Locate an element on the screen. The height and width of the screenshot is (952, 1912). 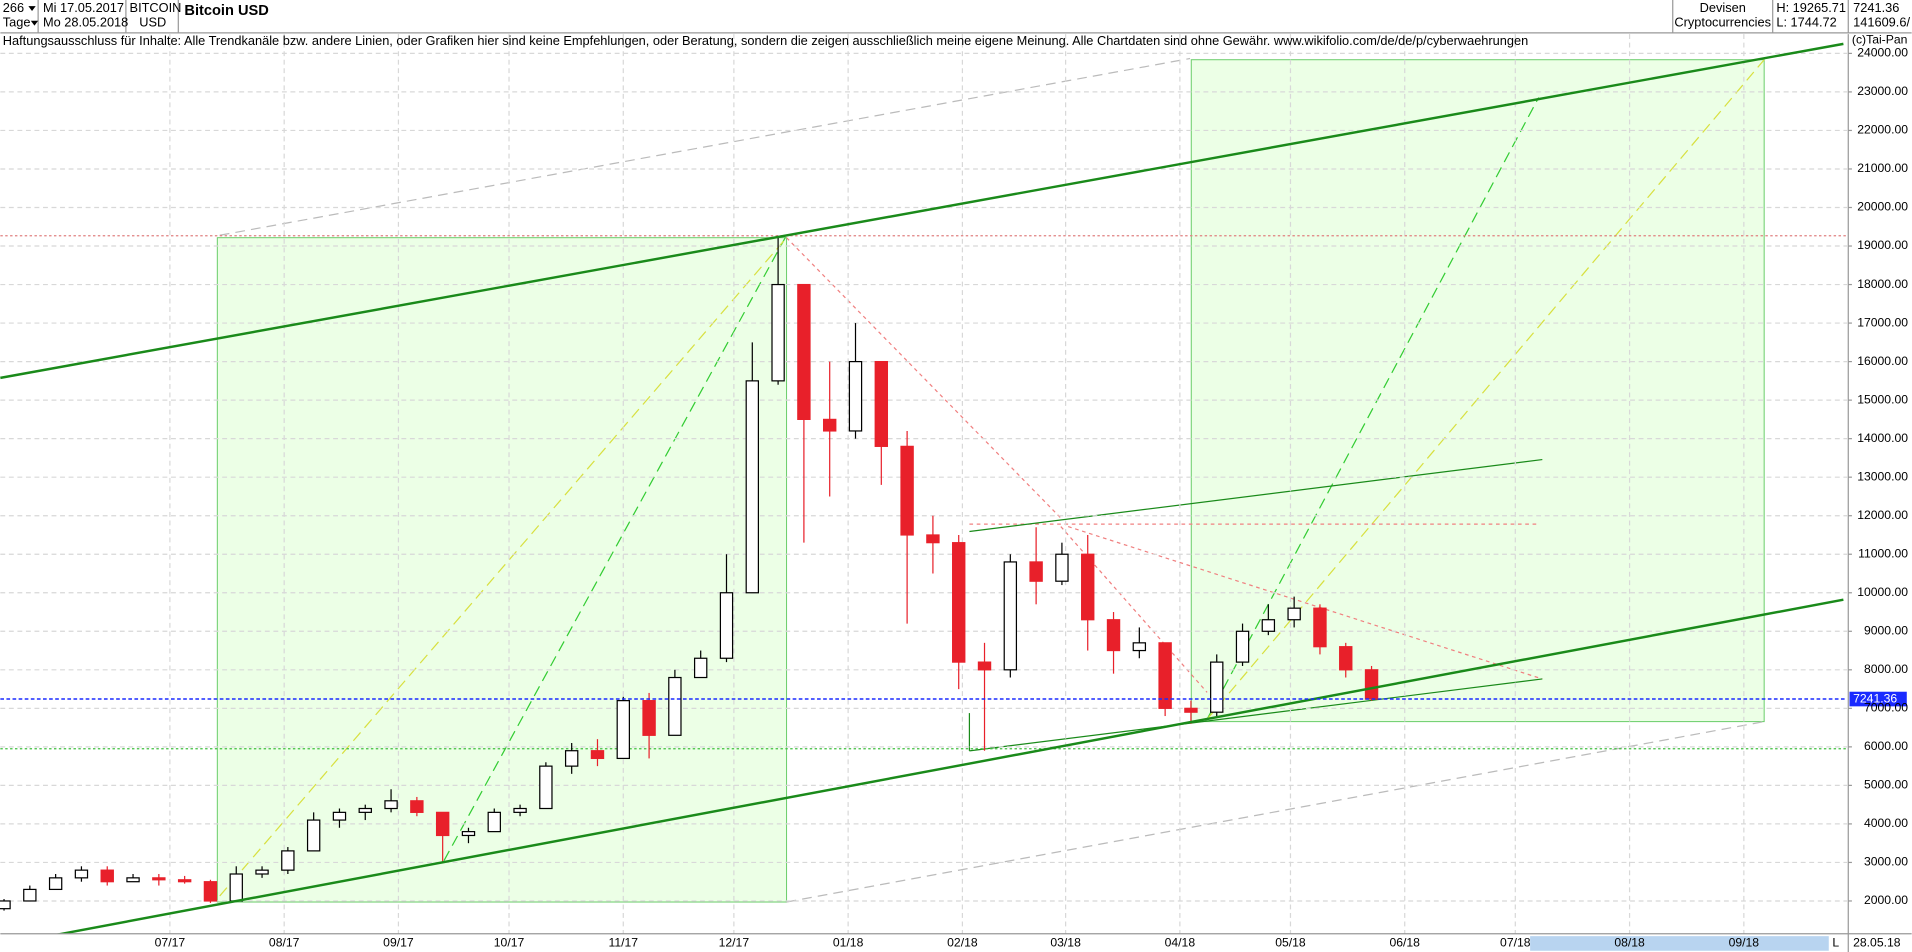
y-tick-label: 11000.00 is located at coordinates (1883, 553).